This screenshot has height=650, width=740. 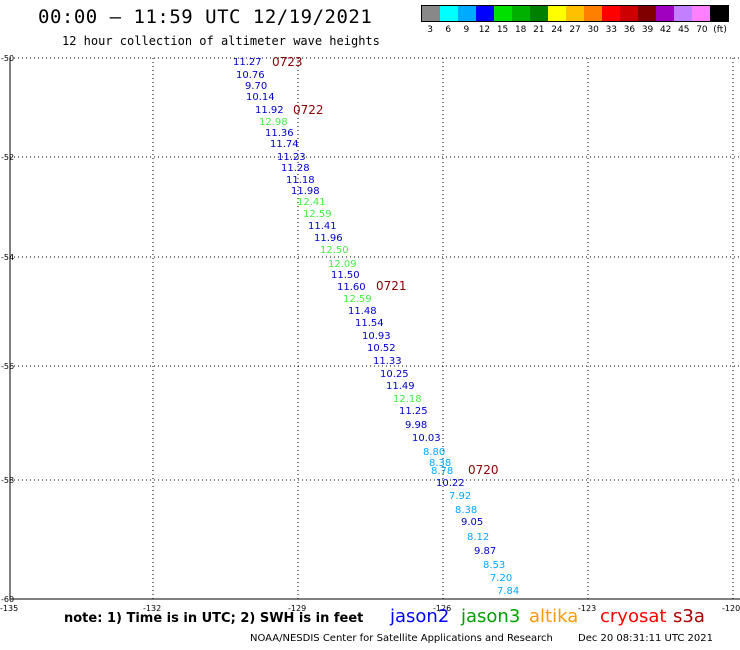 What do you see at coordinates (420, 616) in the screenshot?
I see `satellite-jason2: jason2` at bounding box center [420, 616].